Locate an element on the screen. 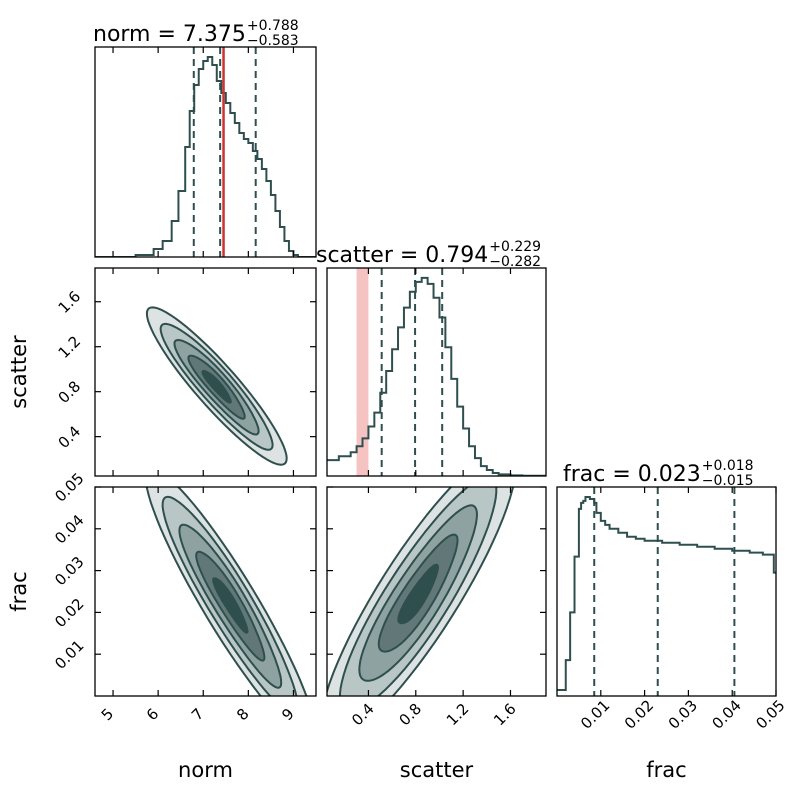  contour-area-norm-scatter is located at coordinates (216, 386).